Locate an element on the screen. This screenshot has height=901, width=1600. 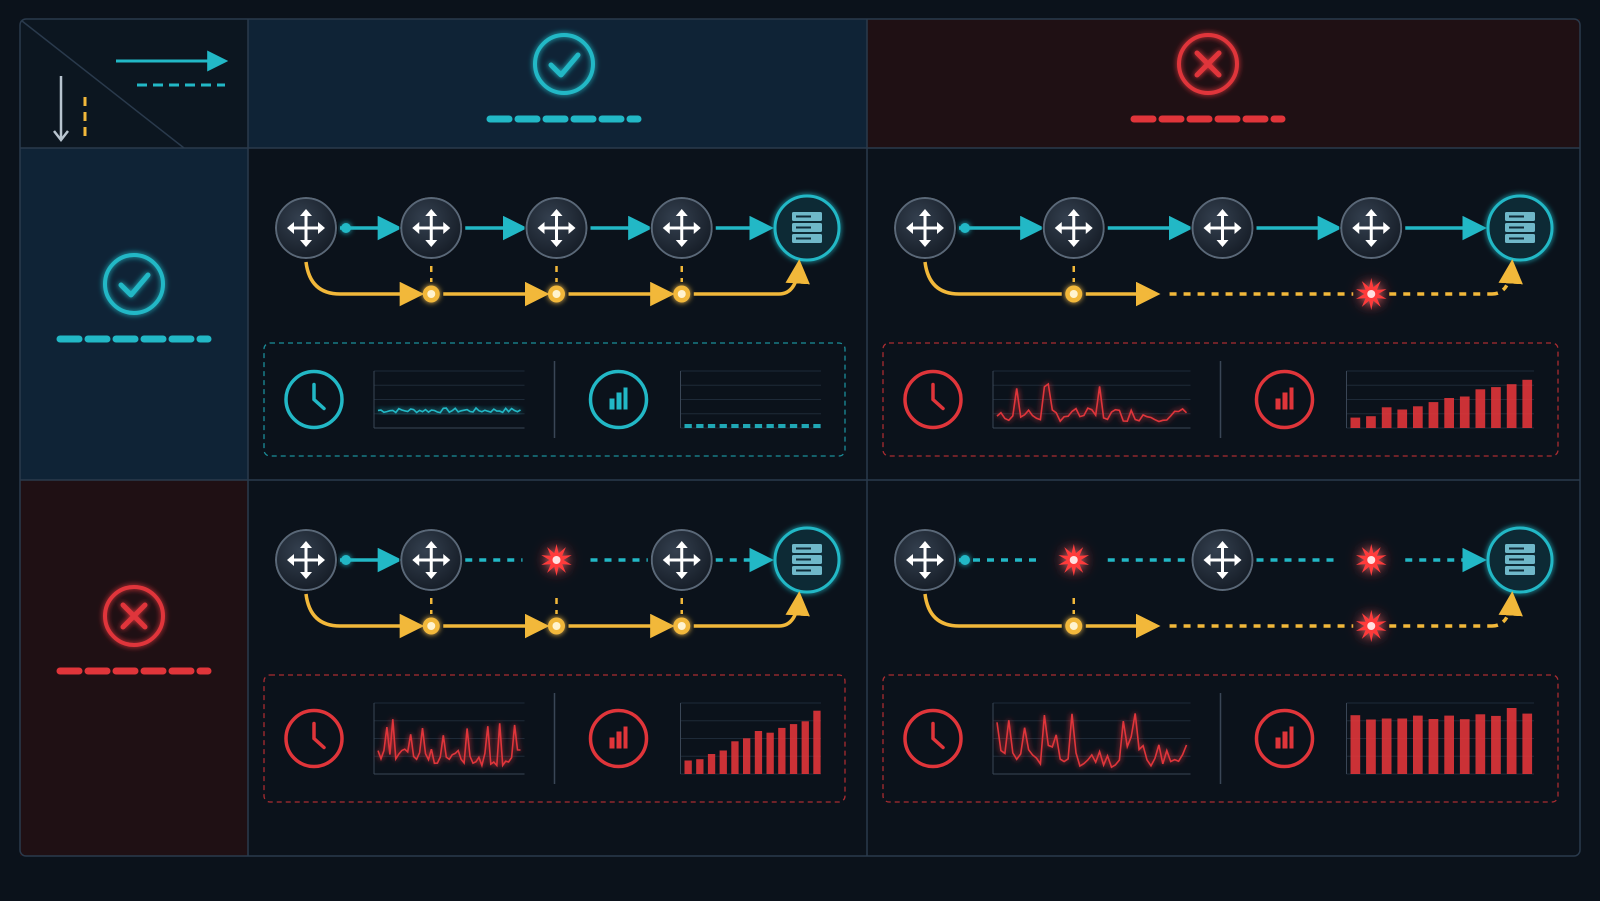
header-success-bg is located at coordinates (557, 83).